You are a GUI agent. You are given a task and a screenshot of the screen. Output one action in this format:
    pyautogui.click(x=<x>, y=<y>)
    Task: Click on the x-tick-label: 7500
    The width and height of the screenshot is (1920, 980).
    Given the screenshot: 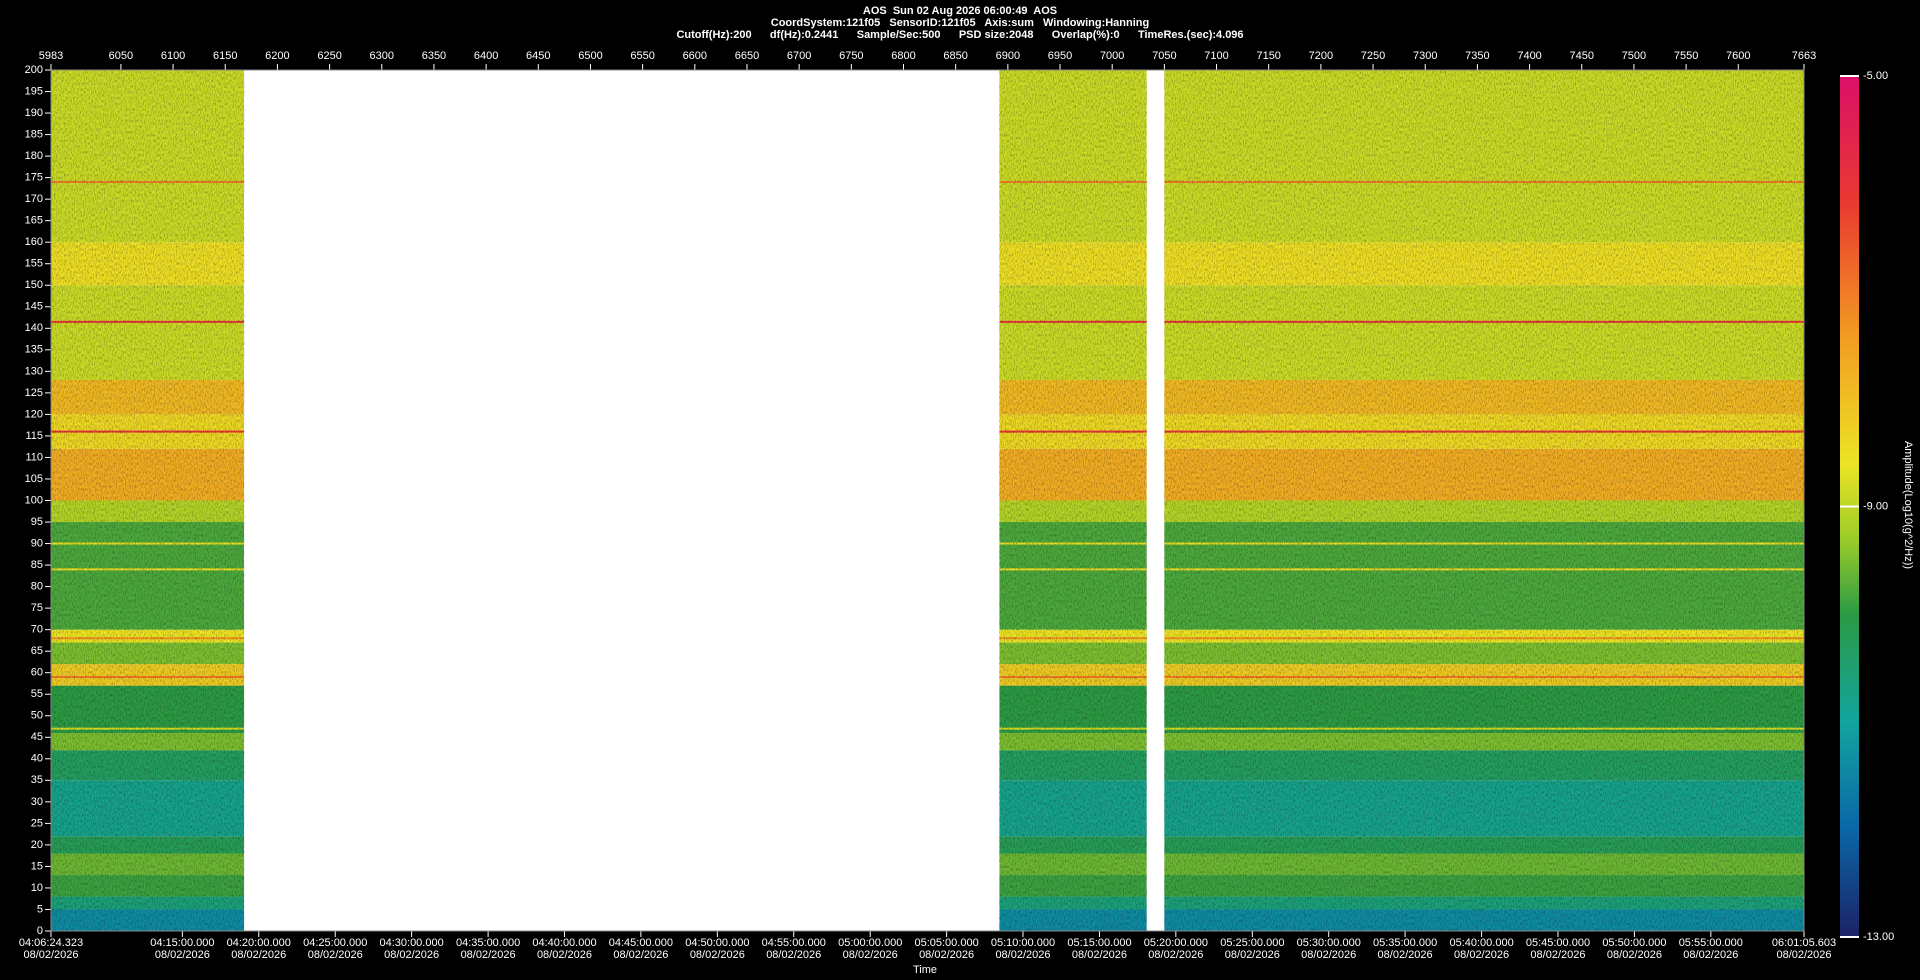 What is the action you would take?
    pyautogui.click(x=1634, y=56)
    